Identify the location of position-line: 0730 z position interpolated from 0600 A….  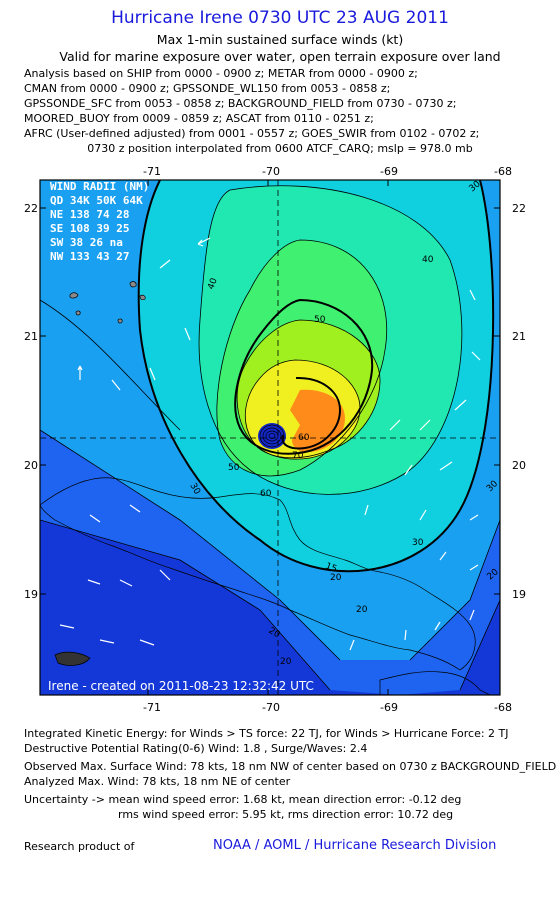
(280, 148).